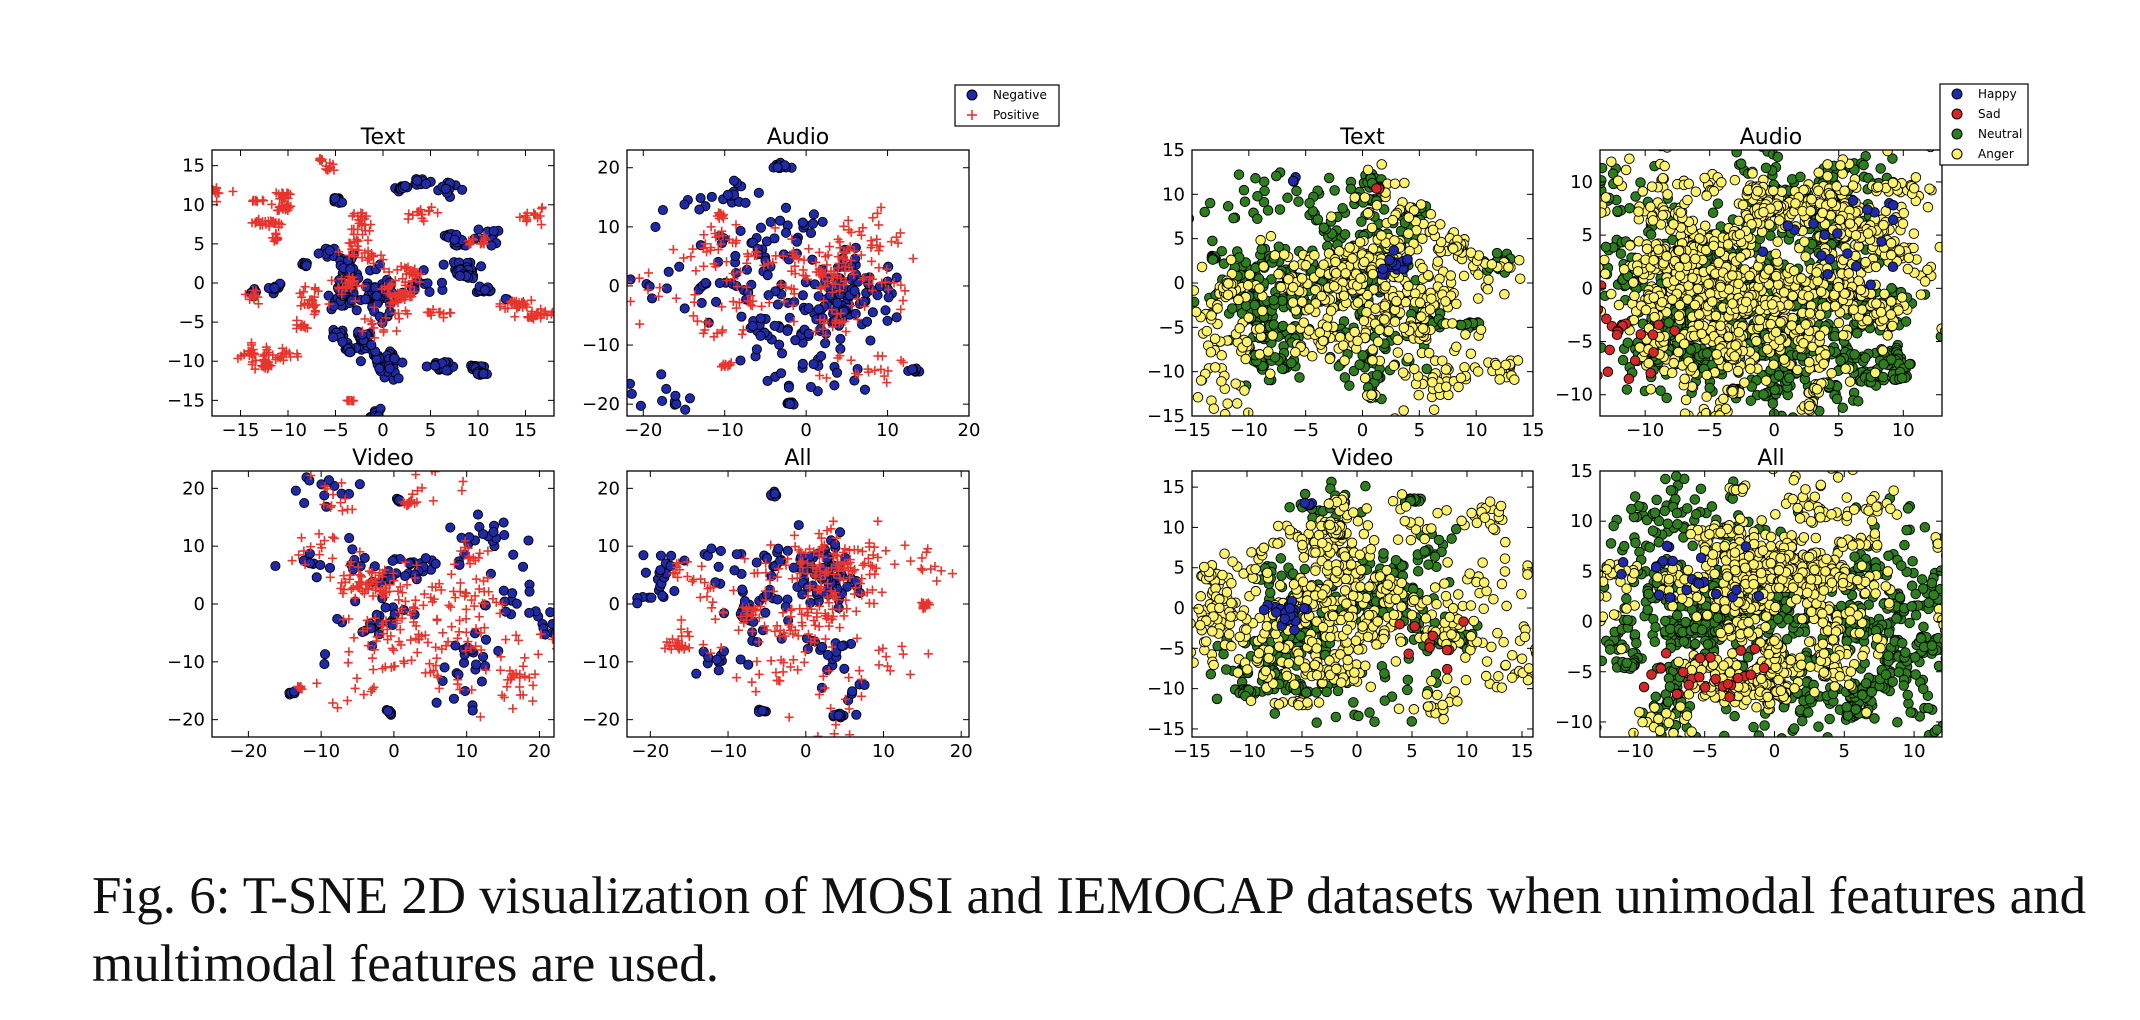  I want to click on axes-frame-mosi-audio, so click(798, 283).